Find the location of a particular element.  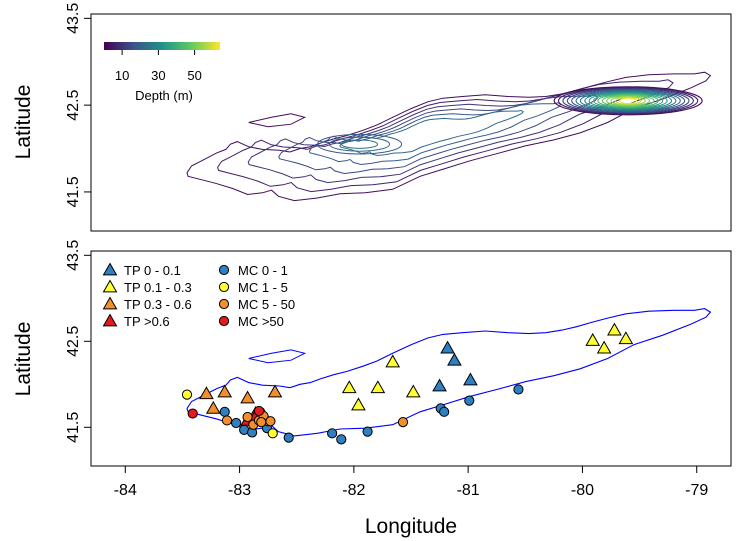

depth-colorbar-label: Depth (m) is located at coordinates (164, 95).